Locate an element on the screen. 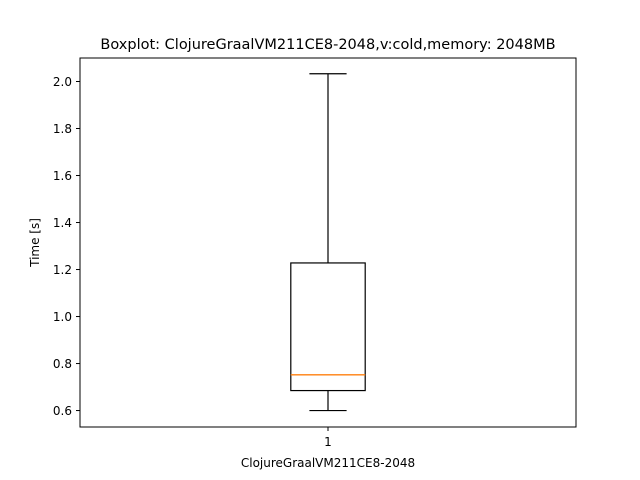 The width and height of the screenshot is (640, 480). y-tick-label: 1.4 is located at coordinates (62, 223).